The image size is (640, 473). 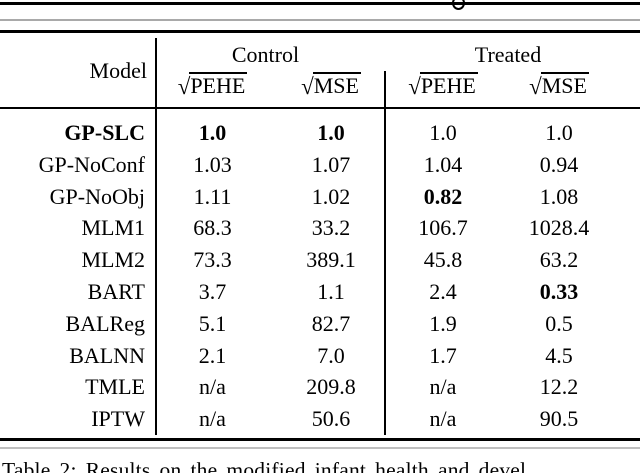 What do you see at coordinates (559, 291) in the screenshot?
I see `value-cell: 0.33` at bounding box center [559, 291].